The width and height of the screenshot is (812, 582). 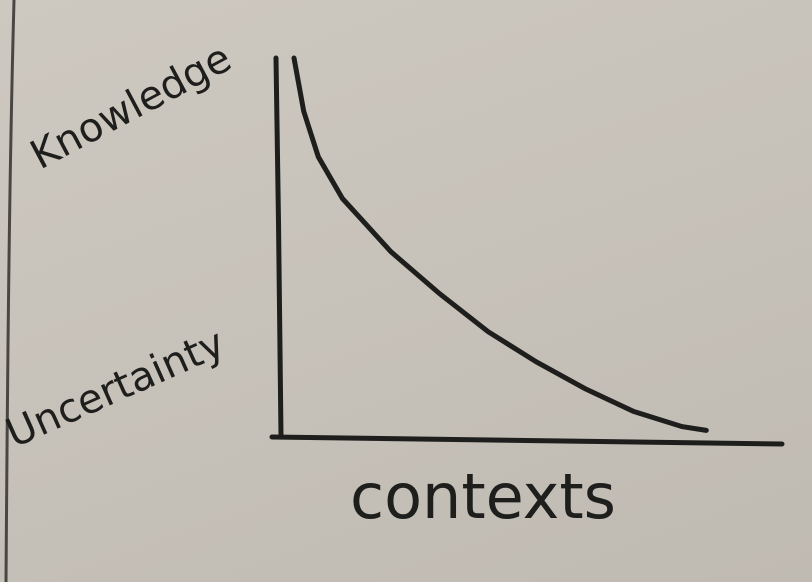 I want to click on y-axis-label-bottom: Uncertainty, so click(x=116, y=388).